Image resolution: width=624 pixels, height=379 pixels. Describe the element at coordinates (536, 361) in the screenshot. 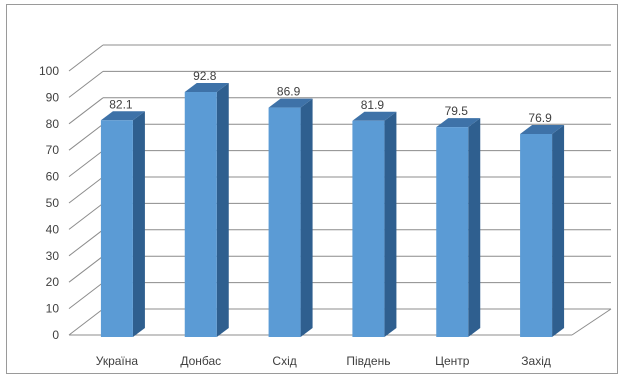

I see `x-tick-label: Захід` at that location.